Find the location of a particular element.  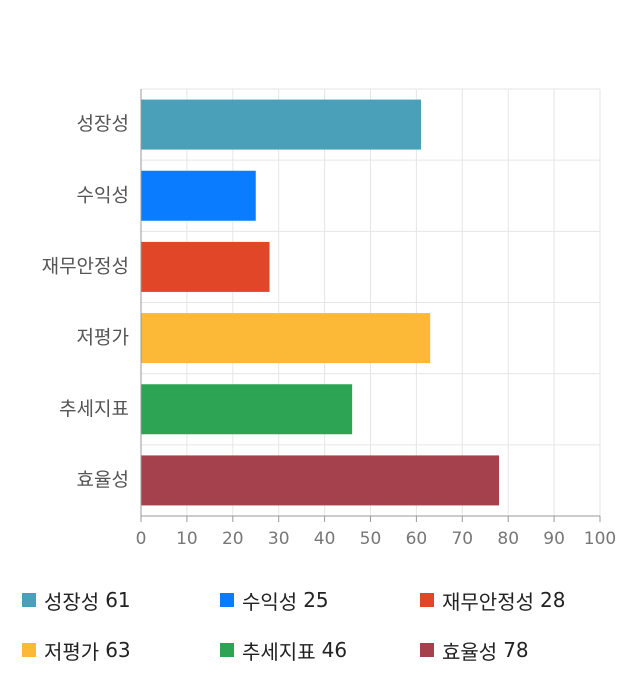

legend-label: 효율성 is located at coordinates (470, 651).